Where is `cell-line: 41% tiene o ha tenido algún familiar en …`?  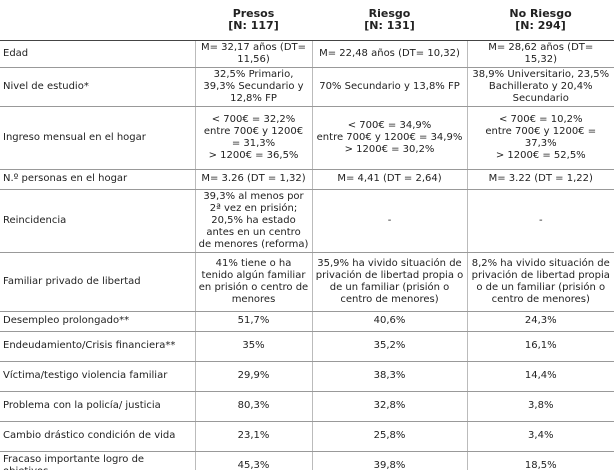
cell-line: 41% tiene o ha tenido algún familiar en … is located at coordinates (253, 281).